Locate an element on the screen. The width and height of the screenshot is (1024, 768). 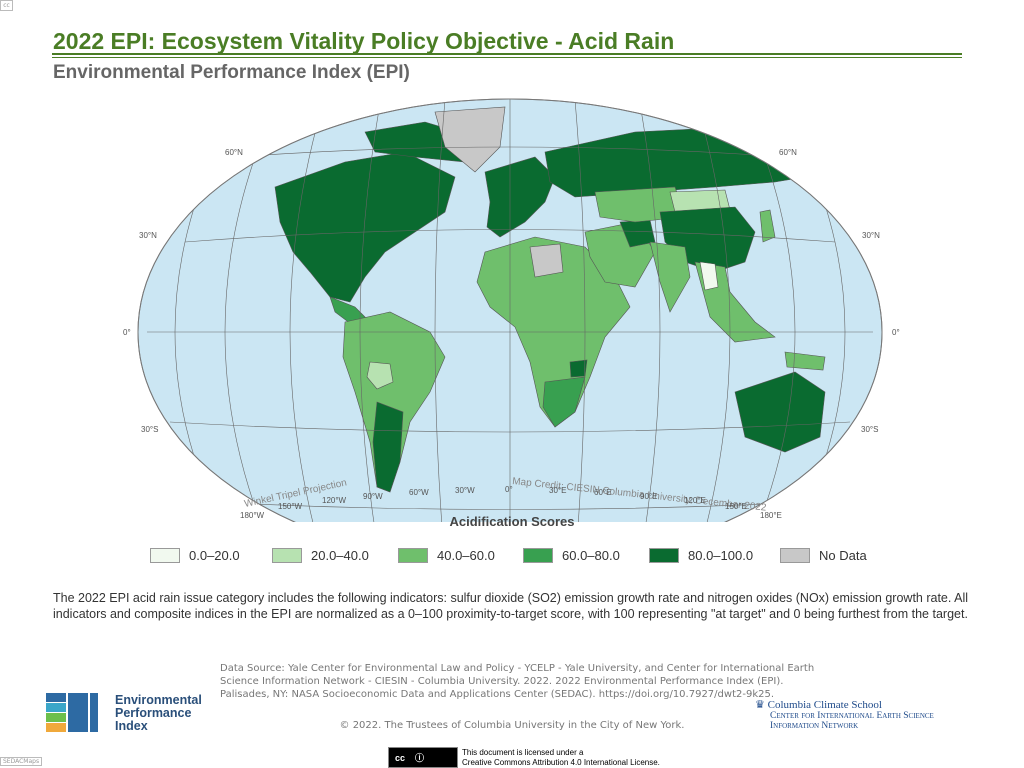
title-rule is located at coordinates (507, 54).